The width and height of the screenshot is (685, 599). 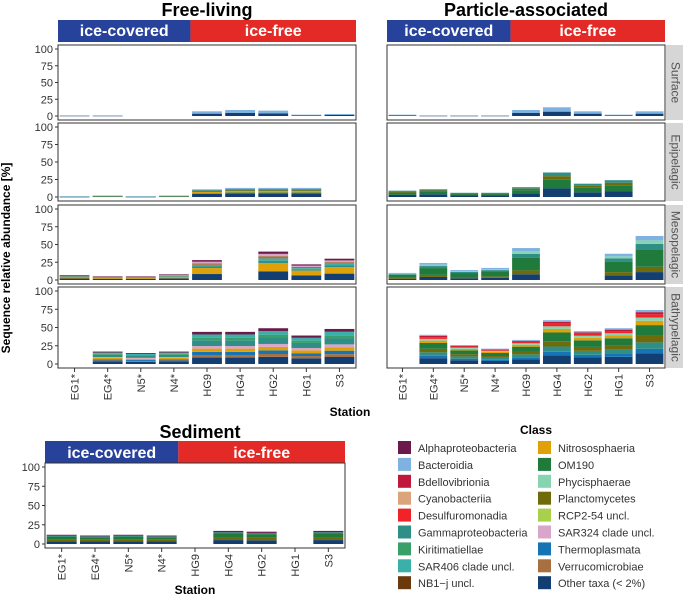 I want to click on legend-label: Bacteroidia, so click(x=446, y=466).